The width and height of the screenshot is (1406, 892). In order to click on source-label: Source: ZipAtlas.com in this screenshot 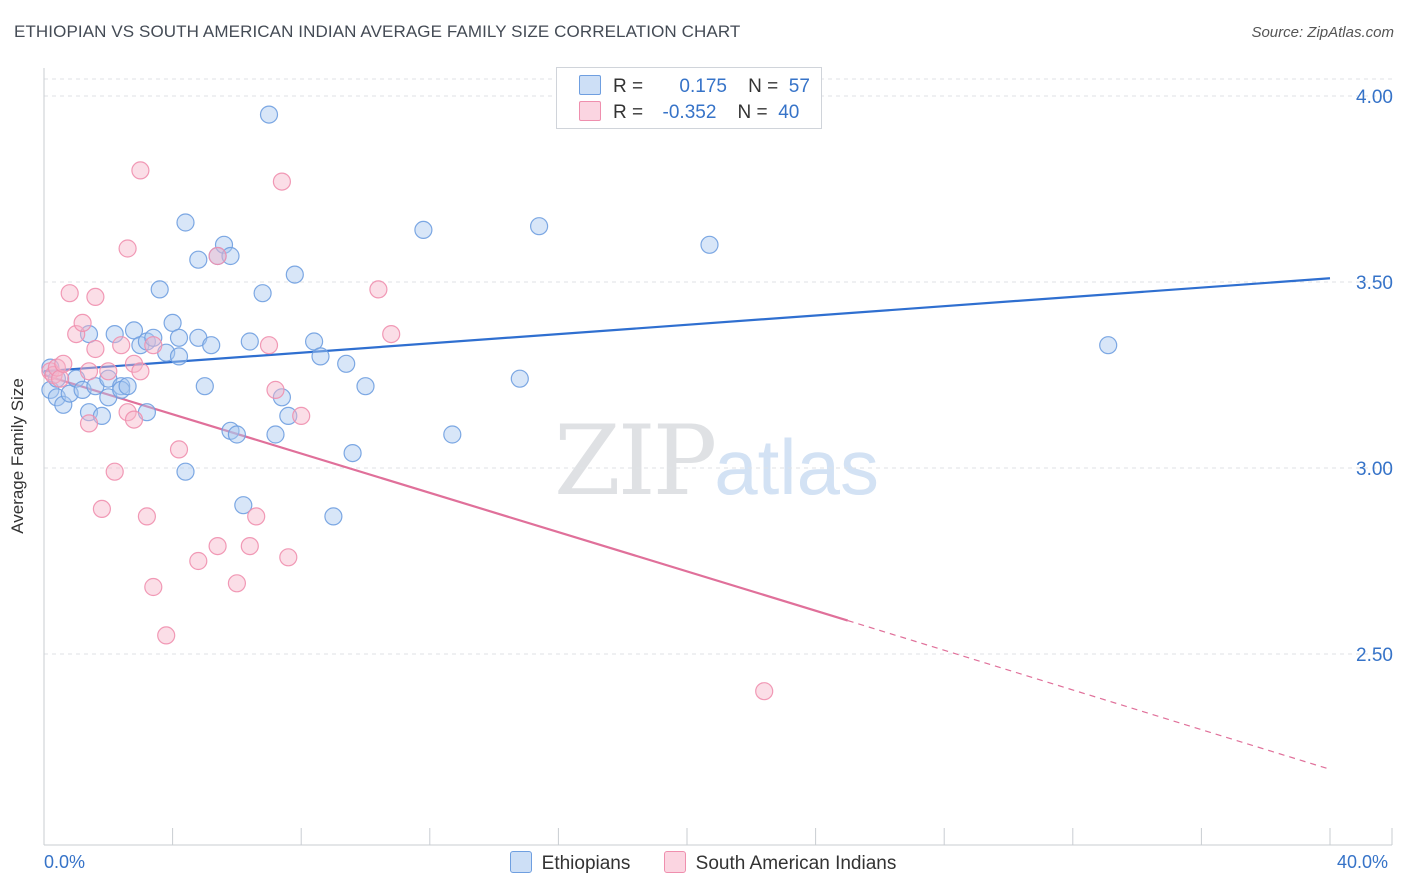, I will do `click(1322, 32)`.